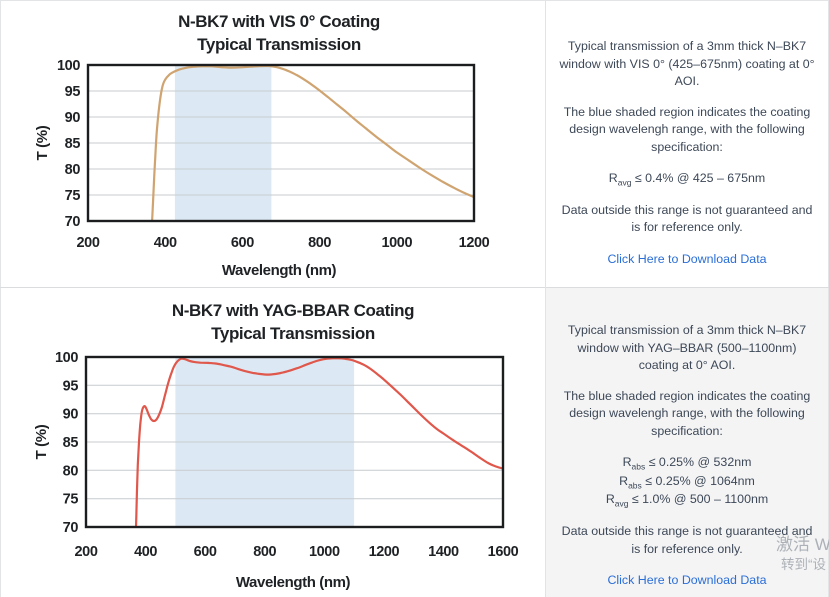  I want to click on chart-title-line1: N-BK7 with VIS 0° Coating, so click(279, 21).